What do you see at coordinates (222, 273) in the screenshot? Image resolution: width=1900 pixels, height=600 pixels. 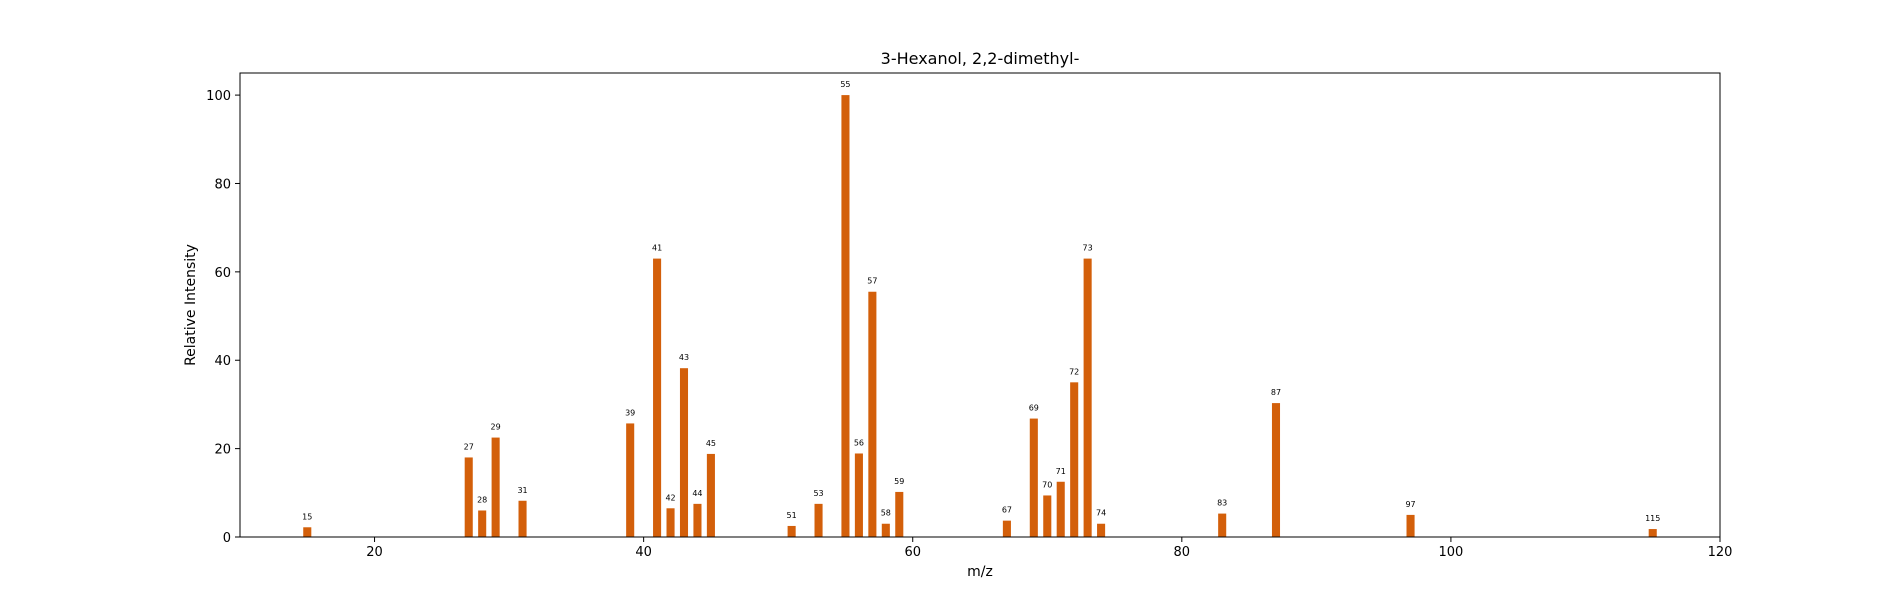 I see `y-tick-label: 60` at bounding box center [222, 273].